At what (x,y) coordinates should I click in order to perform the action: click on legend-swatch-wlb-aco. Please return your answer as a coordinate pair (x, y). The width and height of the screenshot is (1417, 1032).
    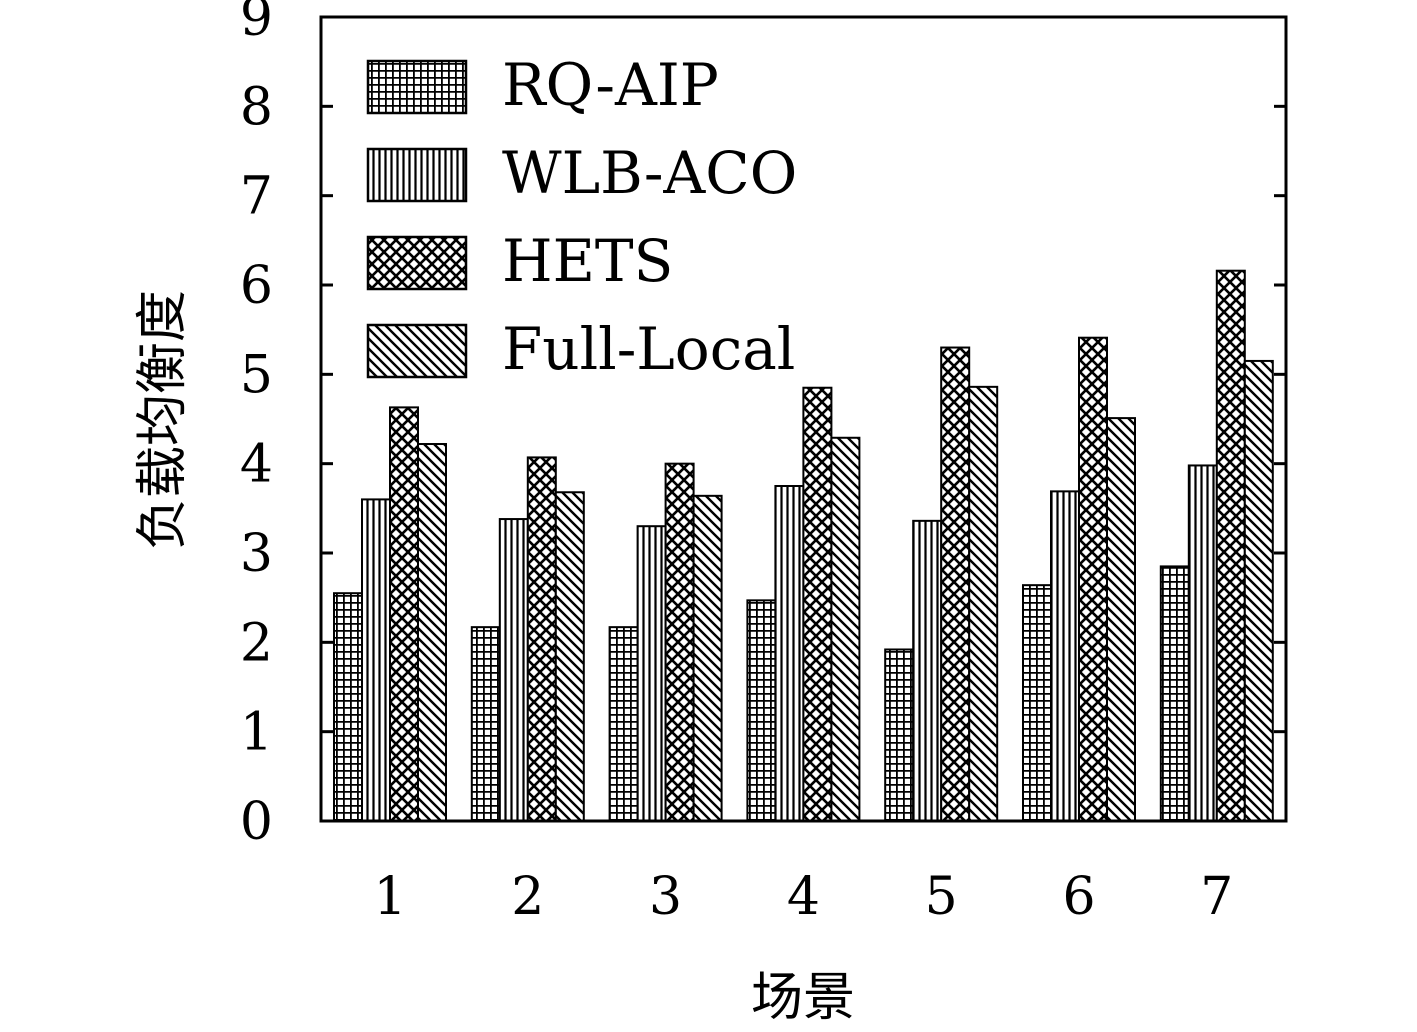
    Looking at the image, I should click on (417, 175).